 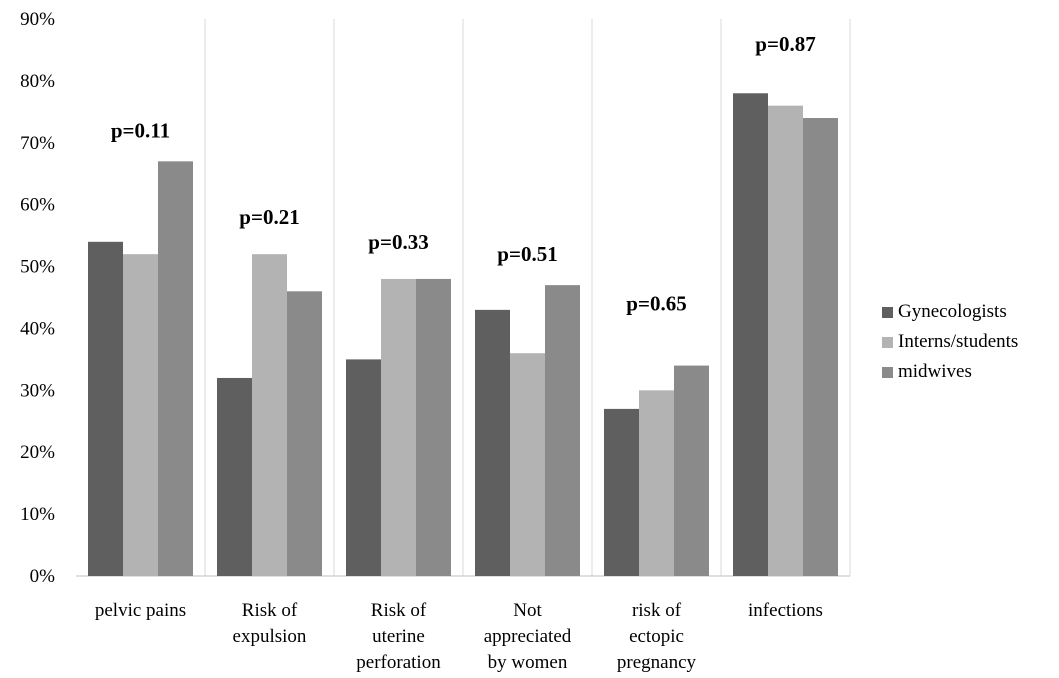 What do you see at coordinates (657, 662) in the screenshot?
I see `x-category-label: pregnancy` at bounding box center [657, 662].